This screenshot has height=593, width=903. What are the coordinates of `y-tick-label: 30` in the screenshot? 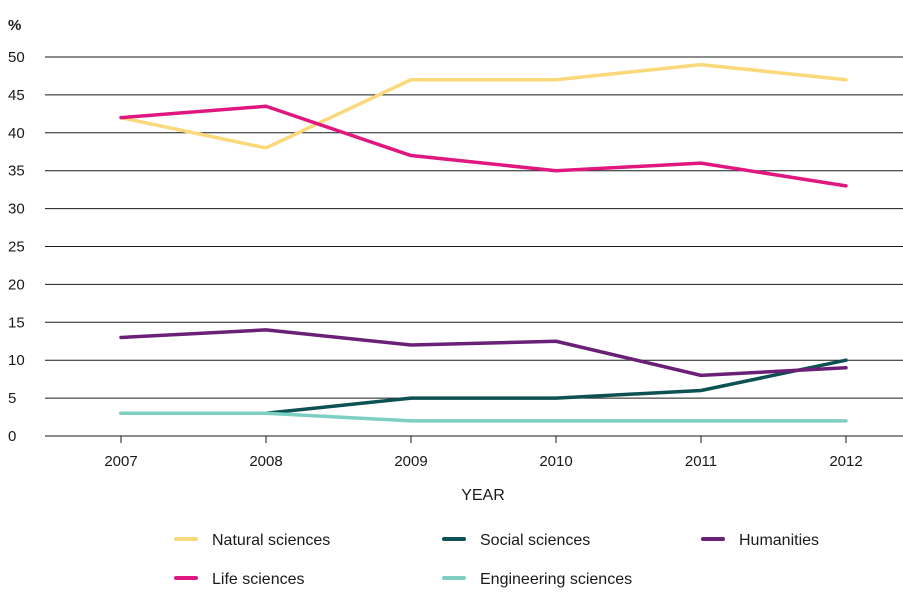 It's located at (16, 209).